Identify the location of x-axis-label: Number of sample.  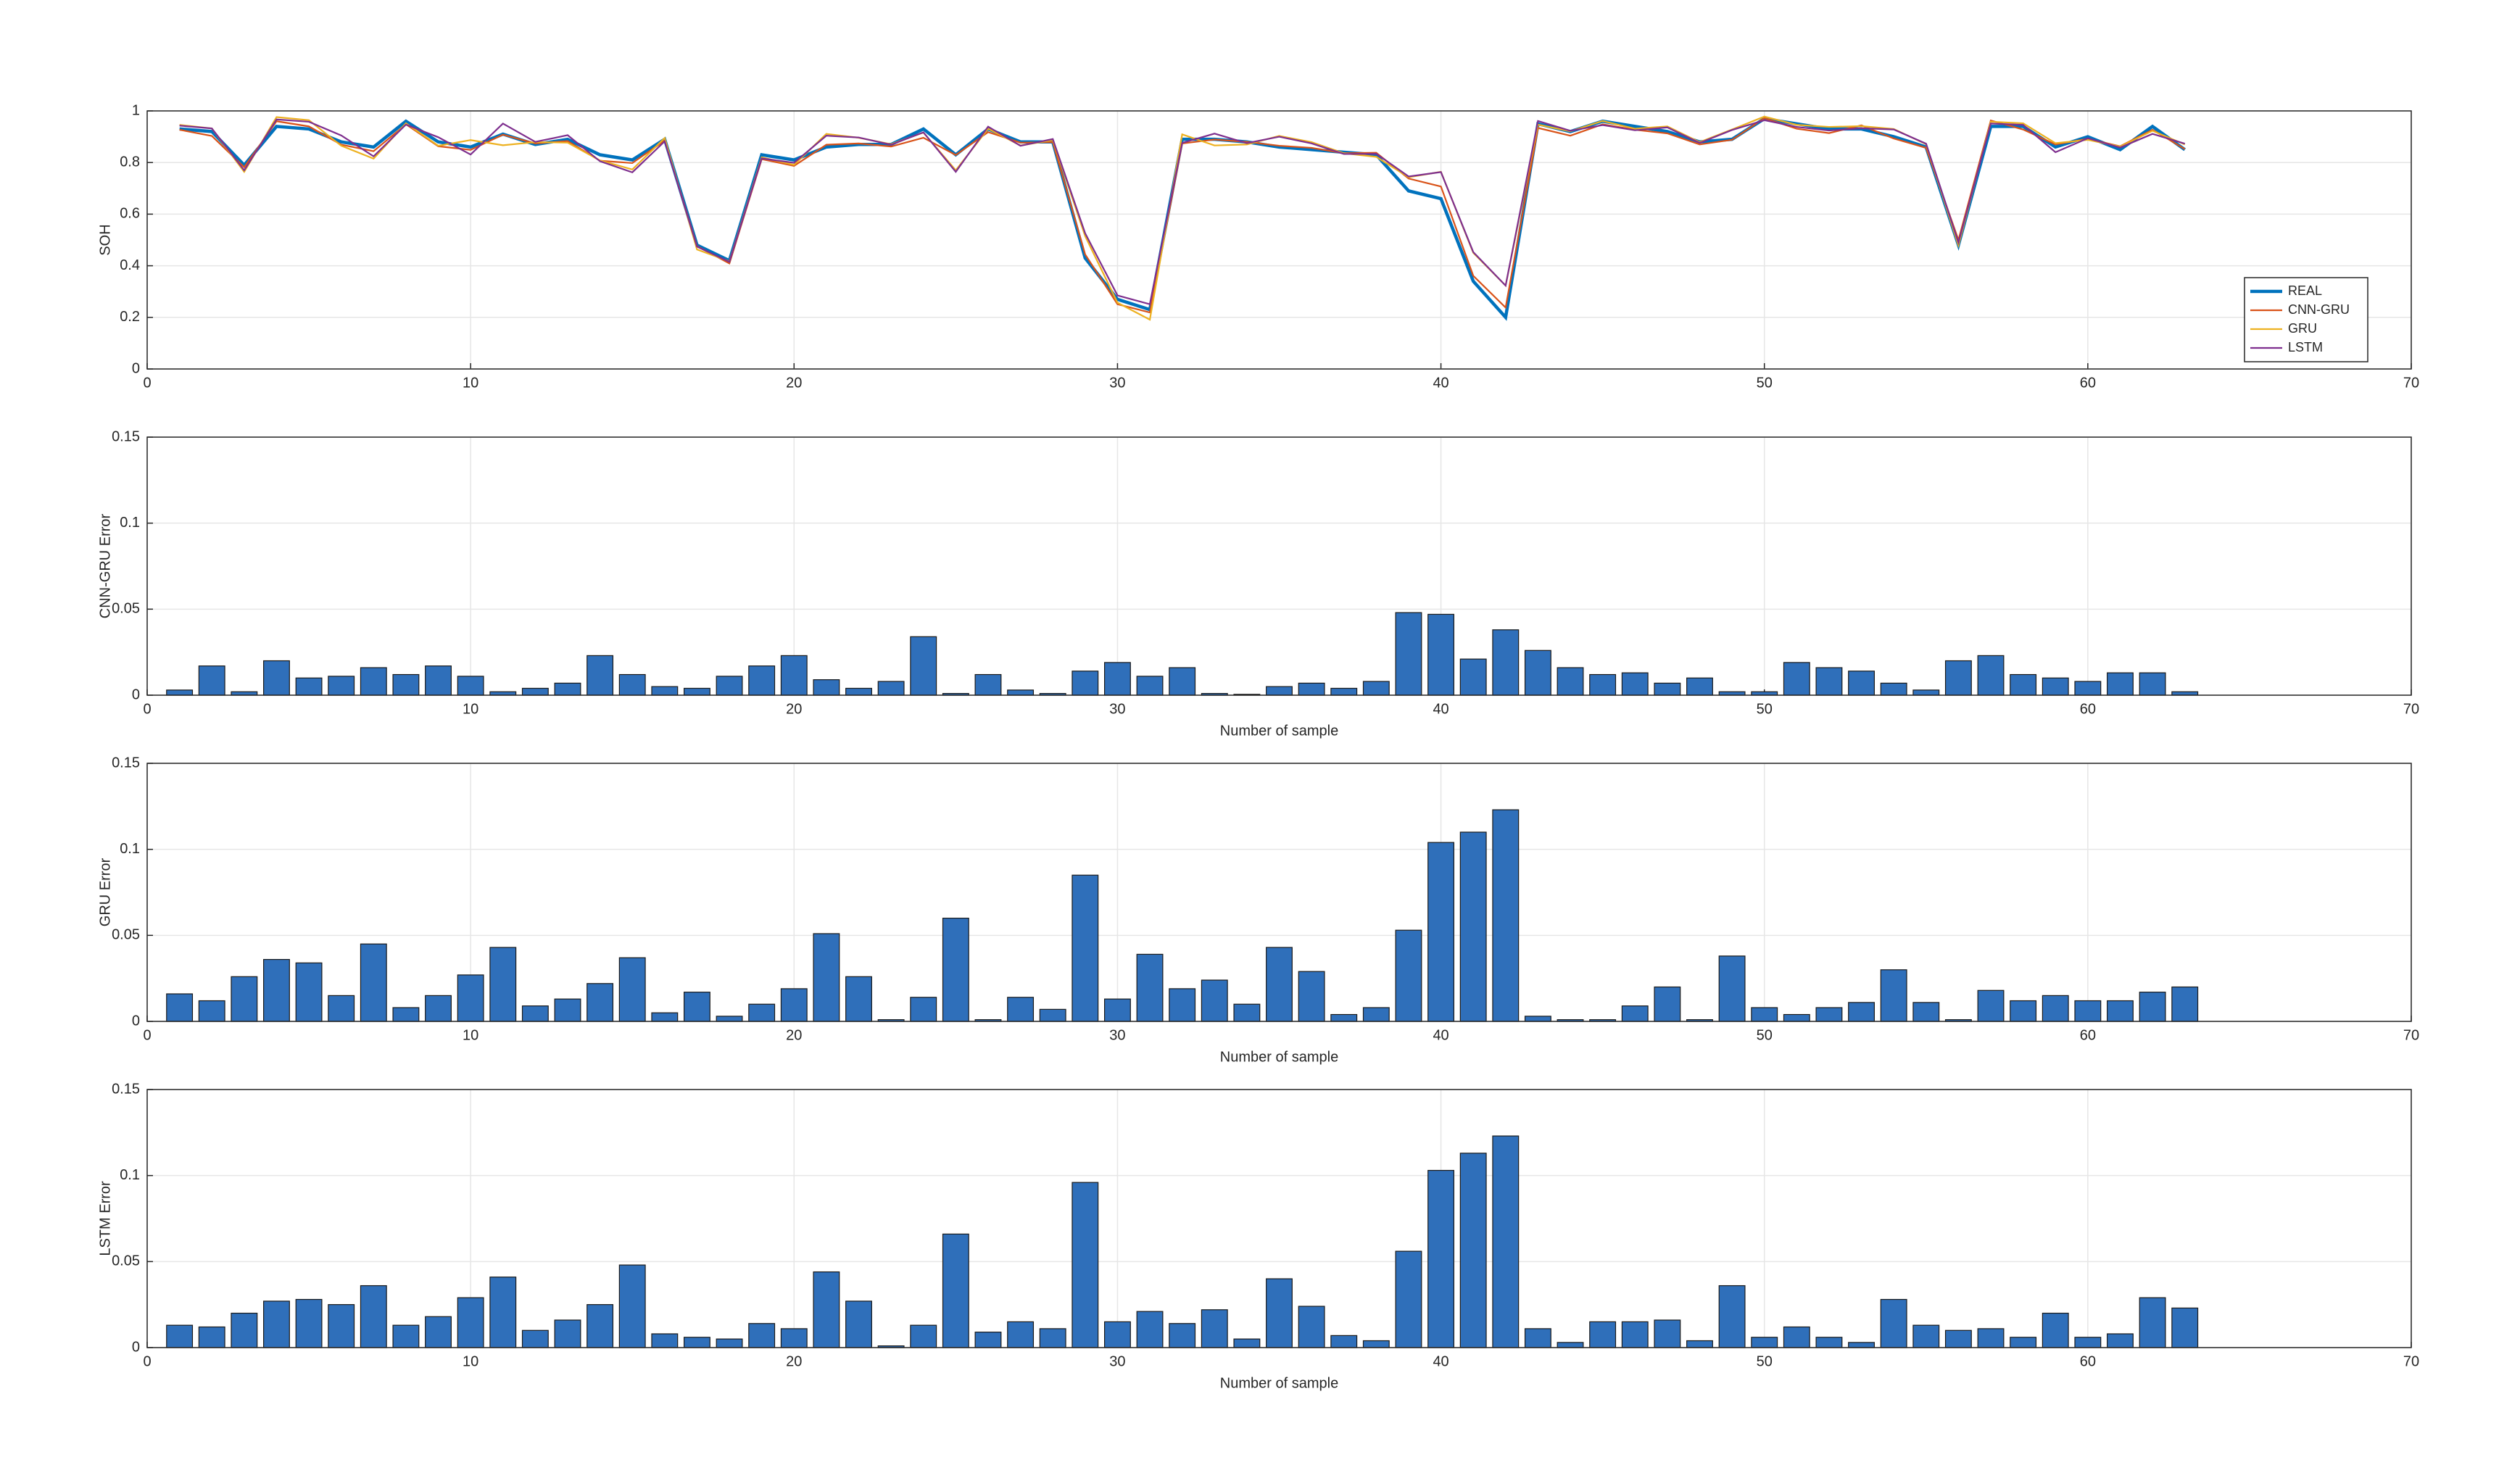
(1279, 731).